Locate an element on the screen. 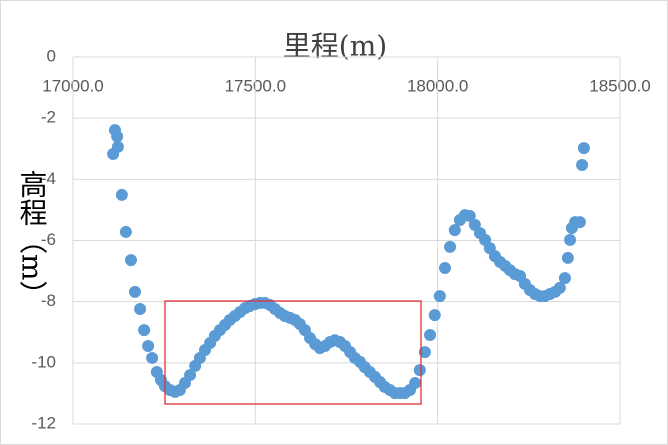  y-tick-label: -6 is located at coordinates (48, 239).